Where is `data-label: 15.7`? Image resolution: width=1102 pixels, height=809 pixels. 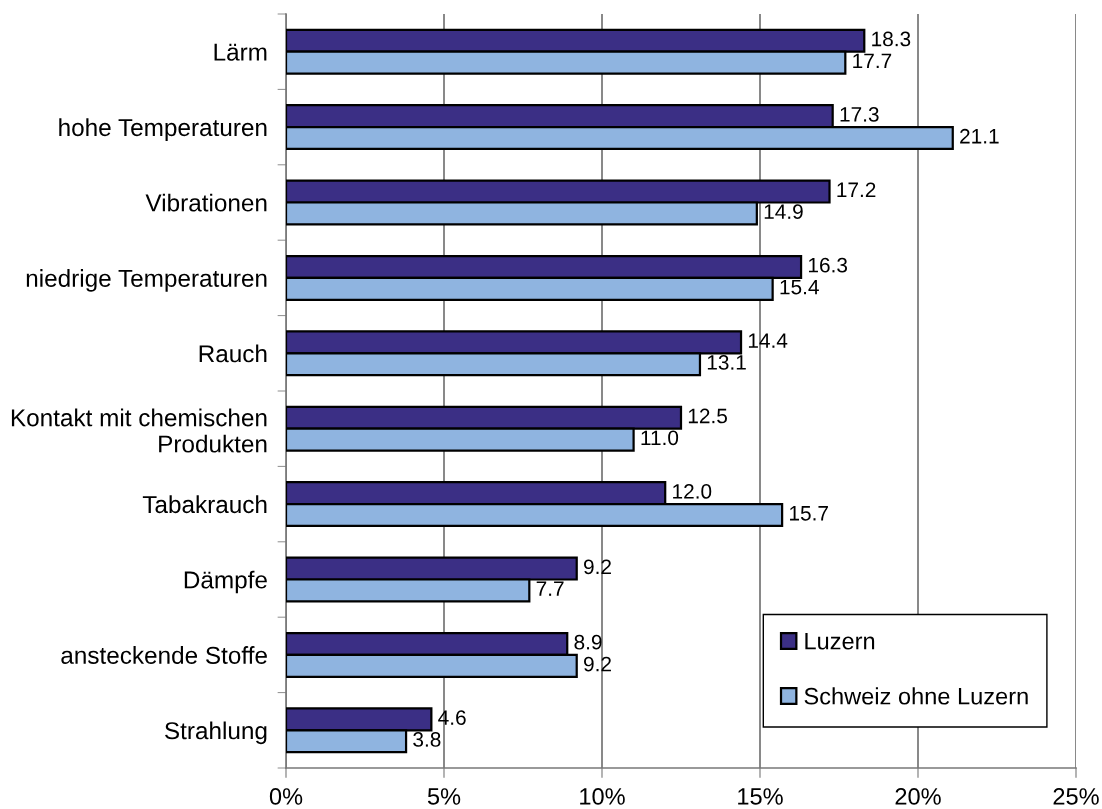
data-label: 15.7 is located at coordinates (809, 513).